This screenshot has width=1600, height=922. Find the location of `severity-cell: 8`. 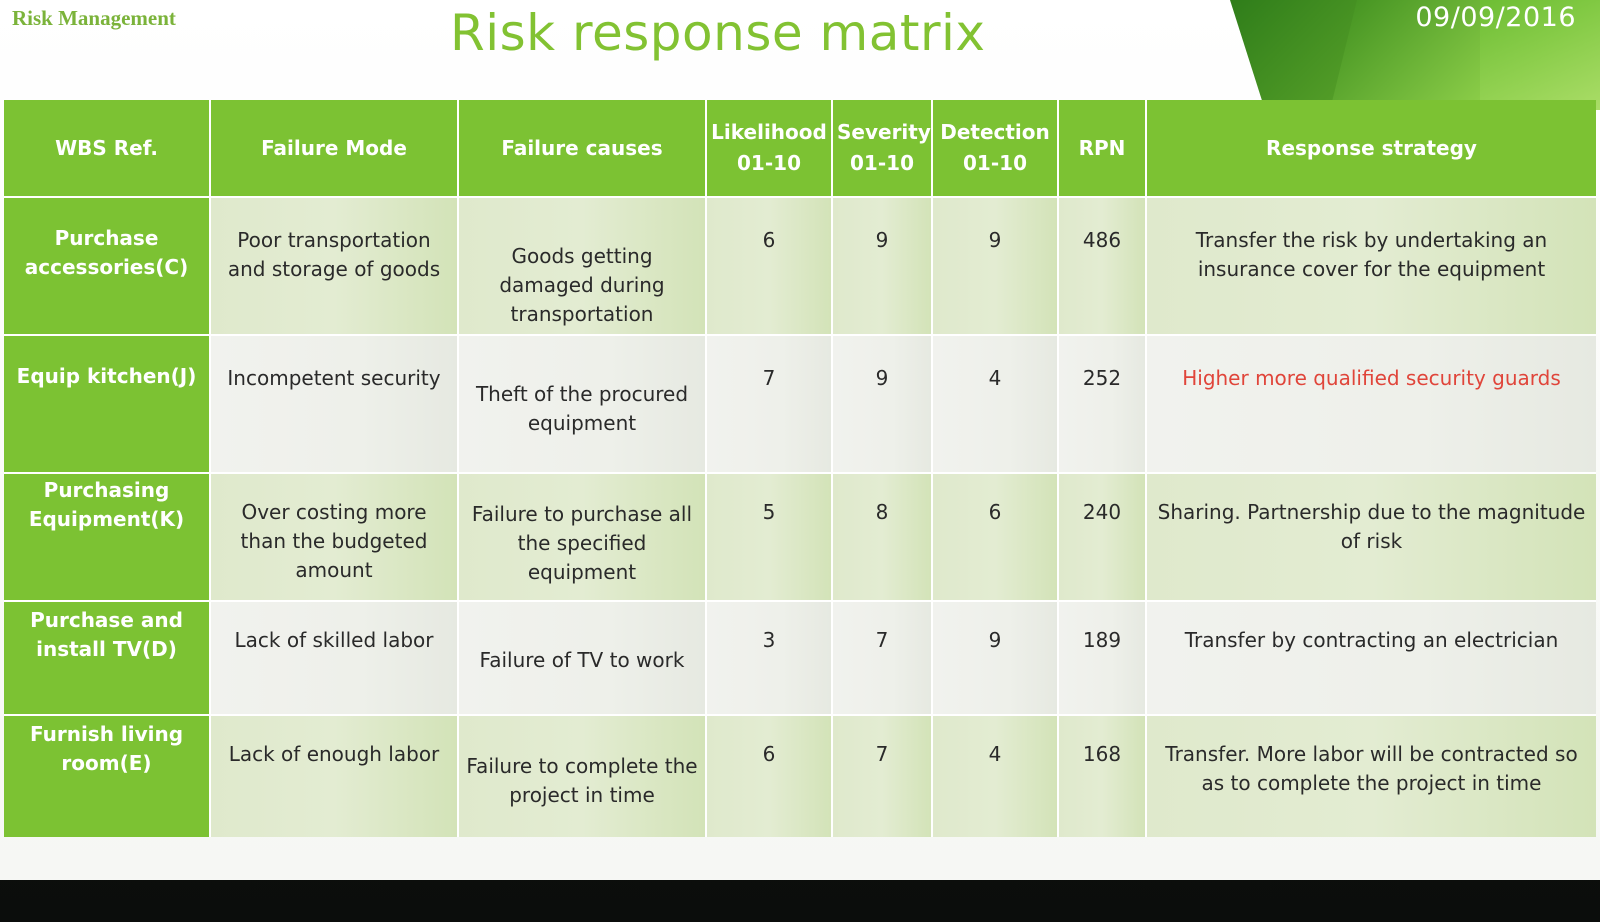

severity-cell: 8 is located at coordinates (882, 536).